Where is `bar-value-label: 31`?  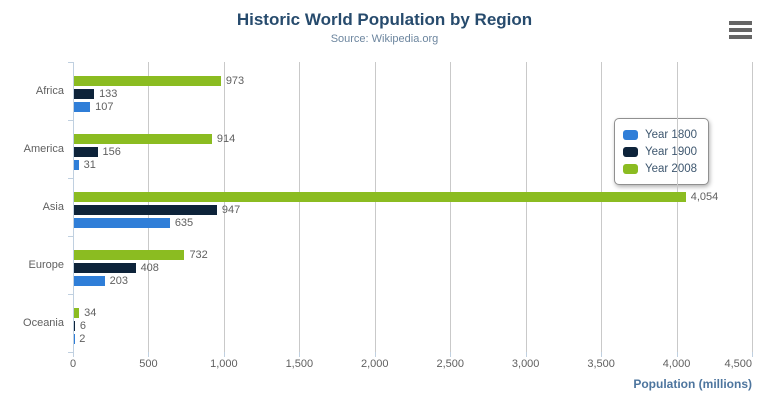 bar-value-label: 31 is located at coordinates (89, 165).